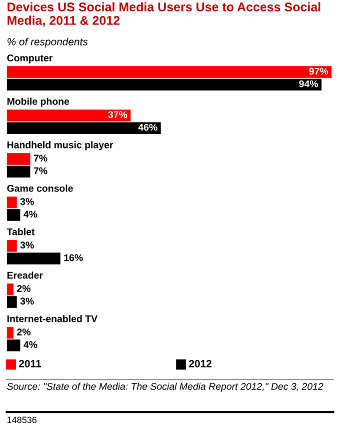  What do you see at coordinates (60, 145) in the screenshot?
I see `y-tick-label: Handheld music player` at bounding box center [60, 145].